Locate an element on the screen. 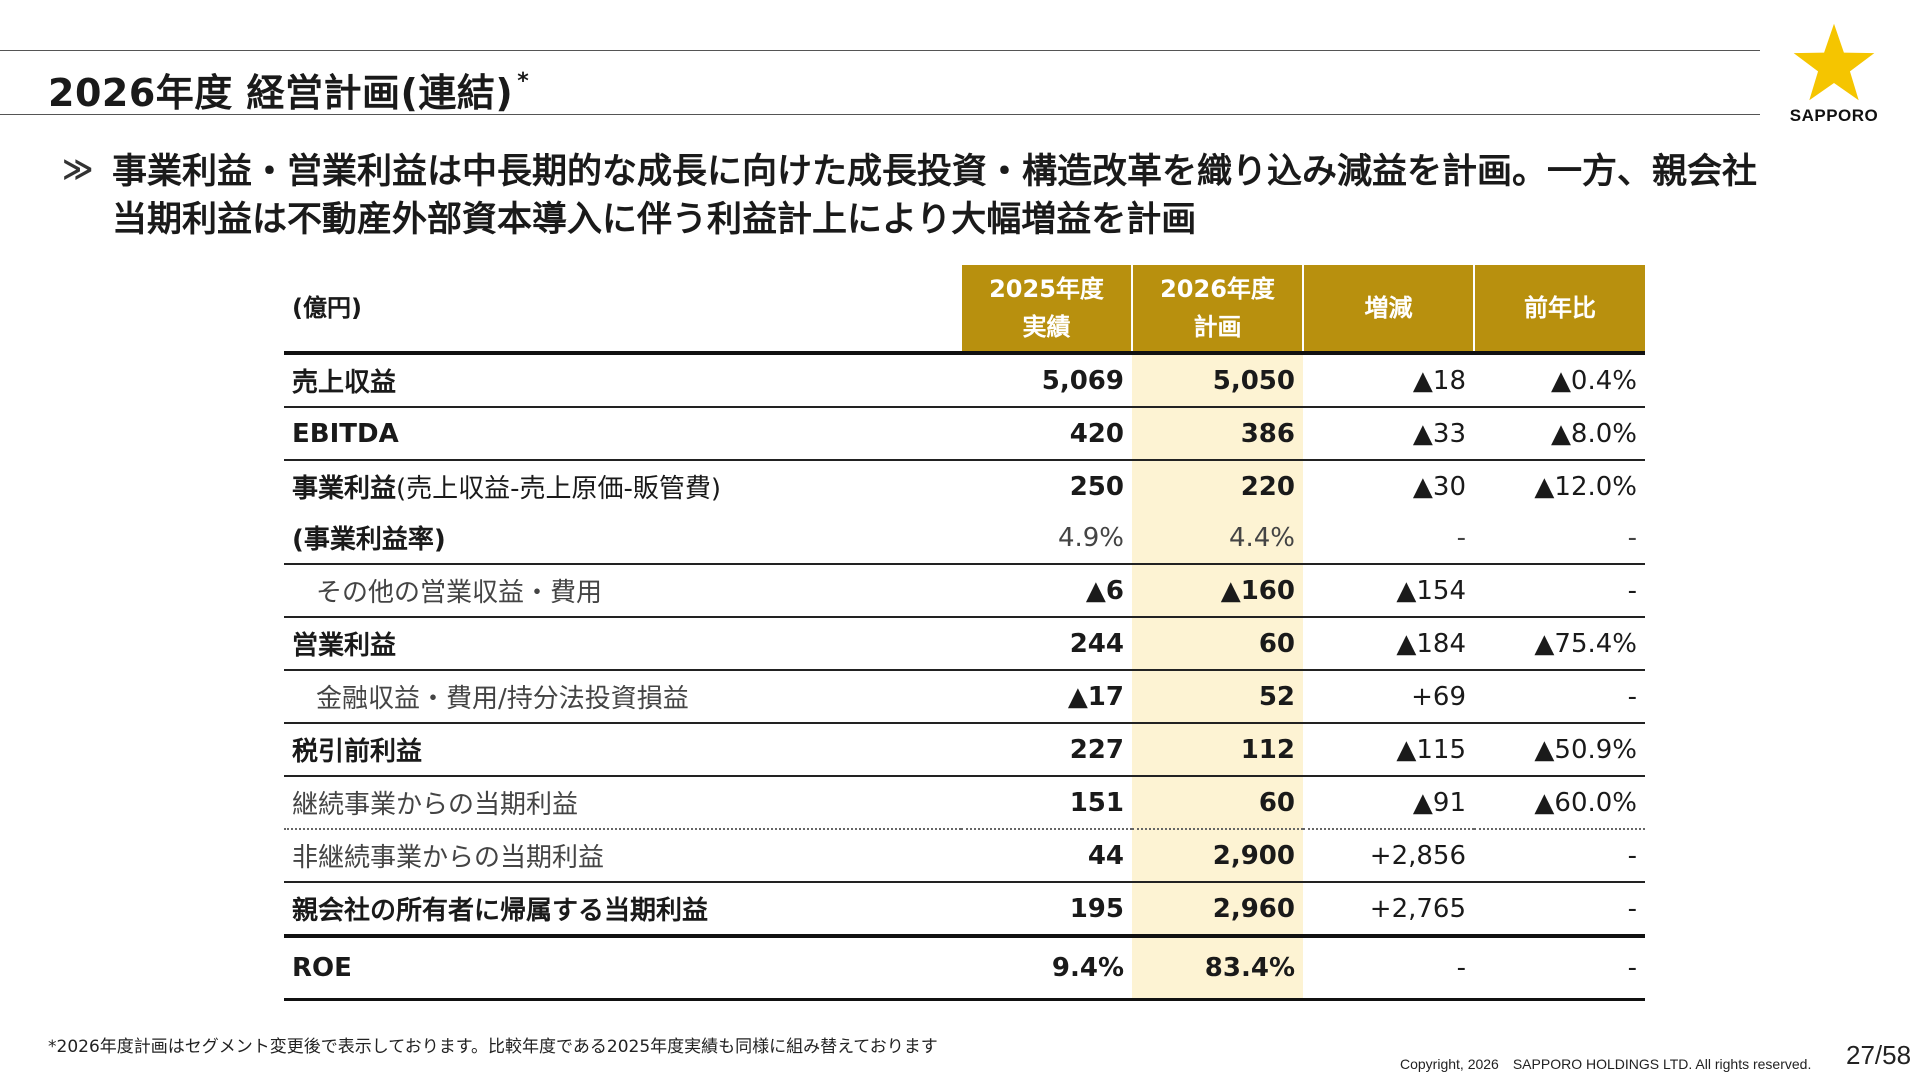 The height and width of the screenshot is (1080, 1920). cell-2026: 52 is located at coordinates (1217, 696).